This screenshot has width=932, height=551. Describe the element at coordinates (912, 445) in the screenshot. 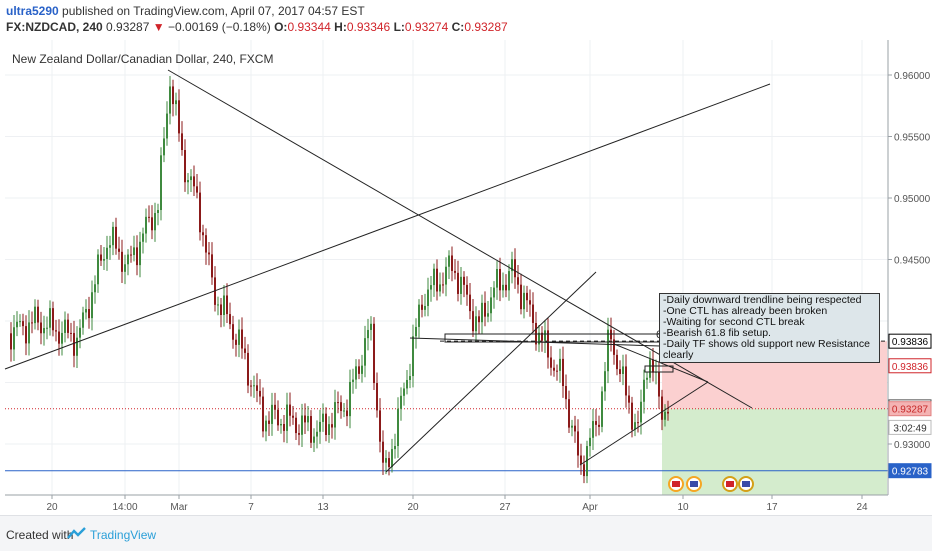

I see `y-tick-label: 0.93000` at that location.